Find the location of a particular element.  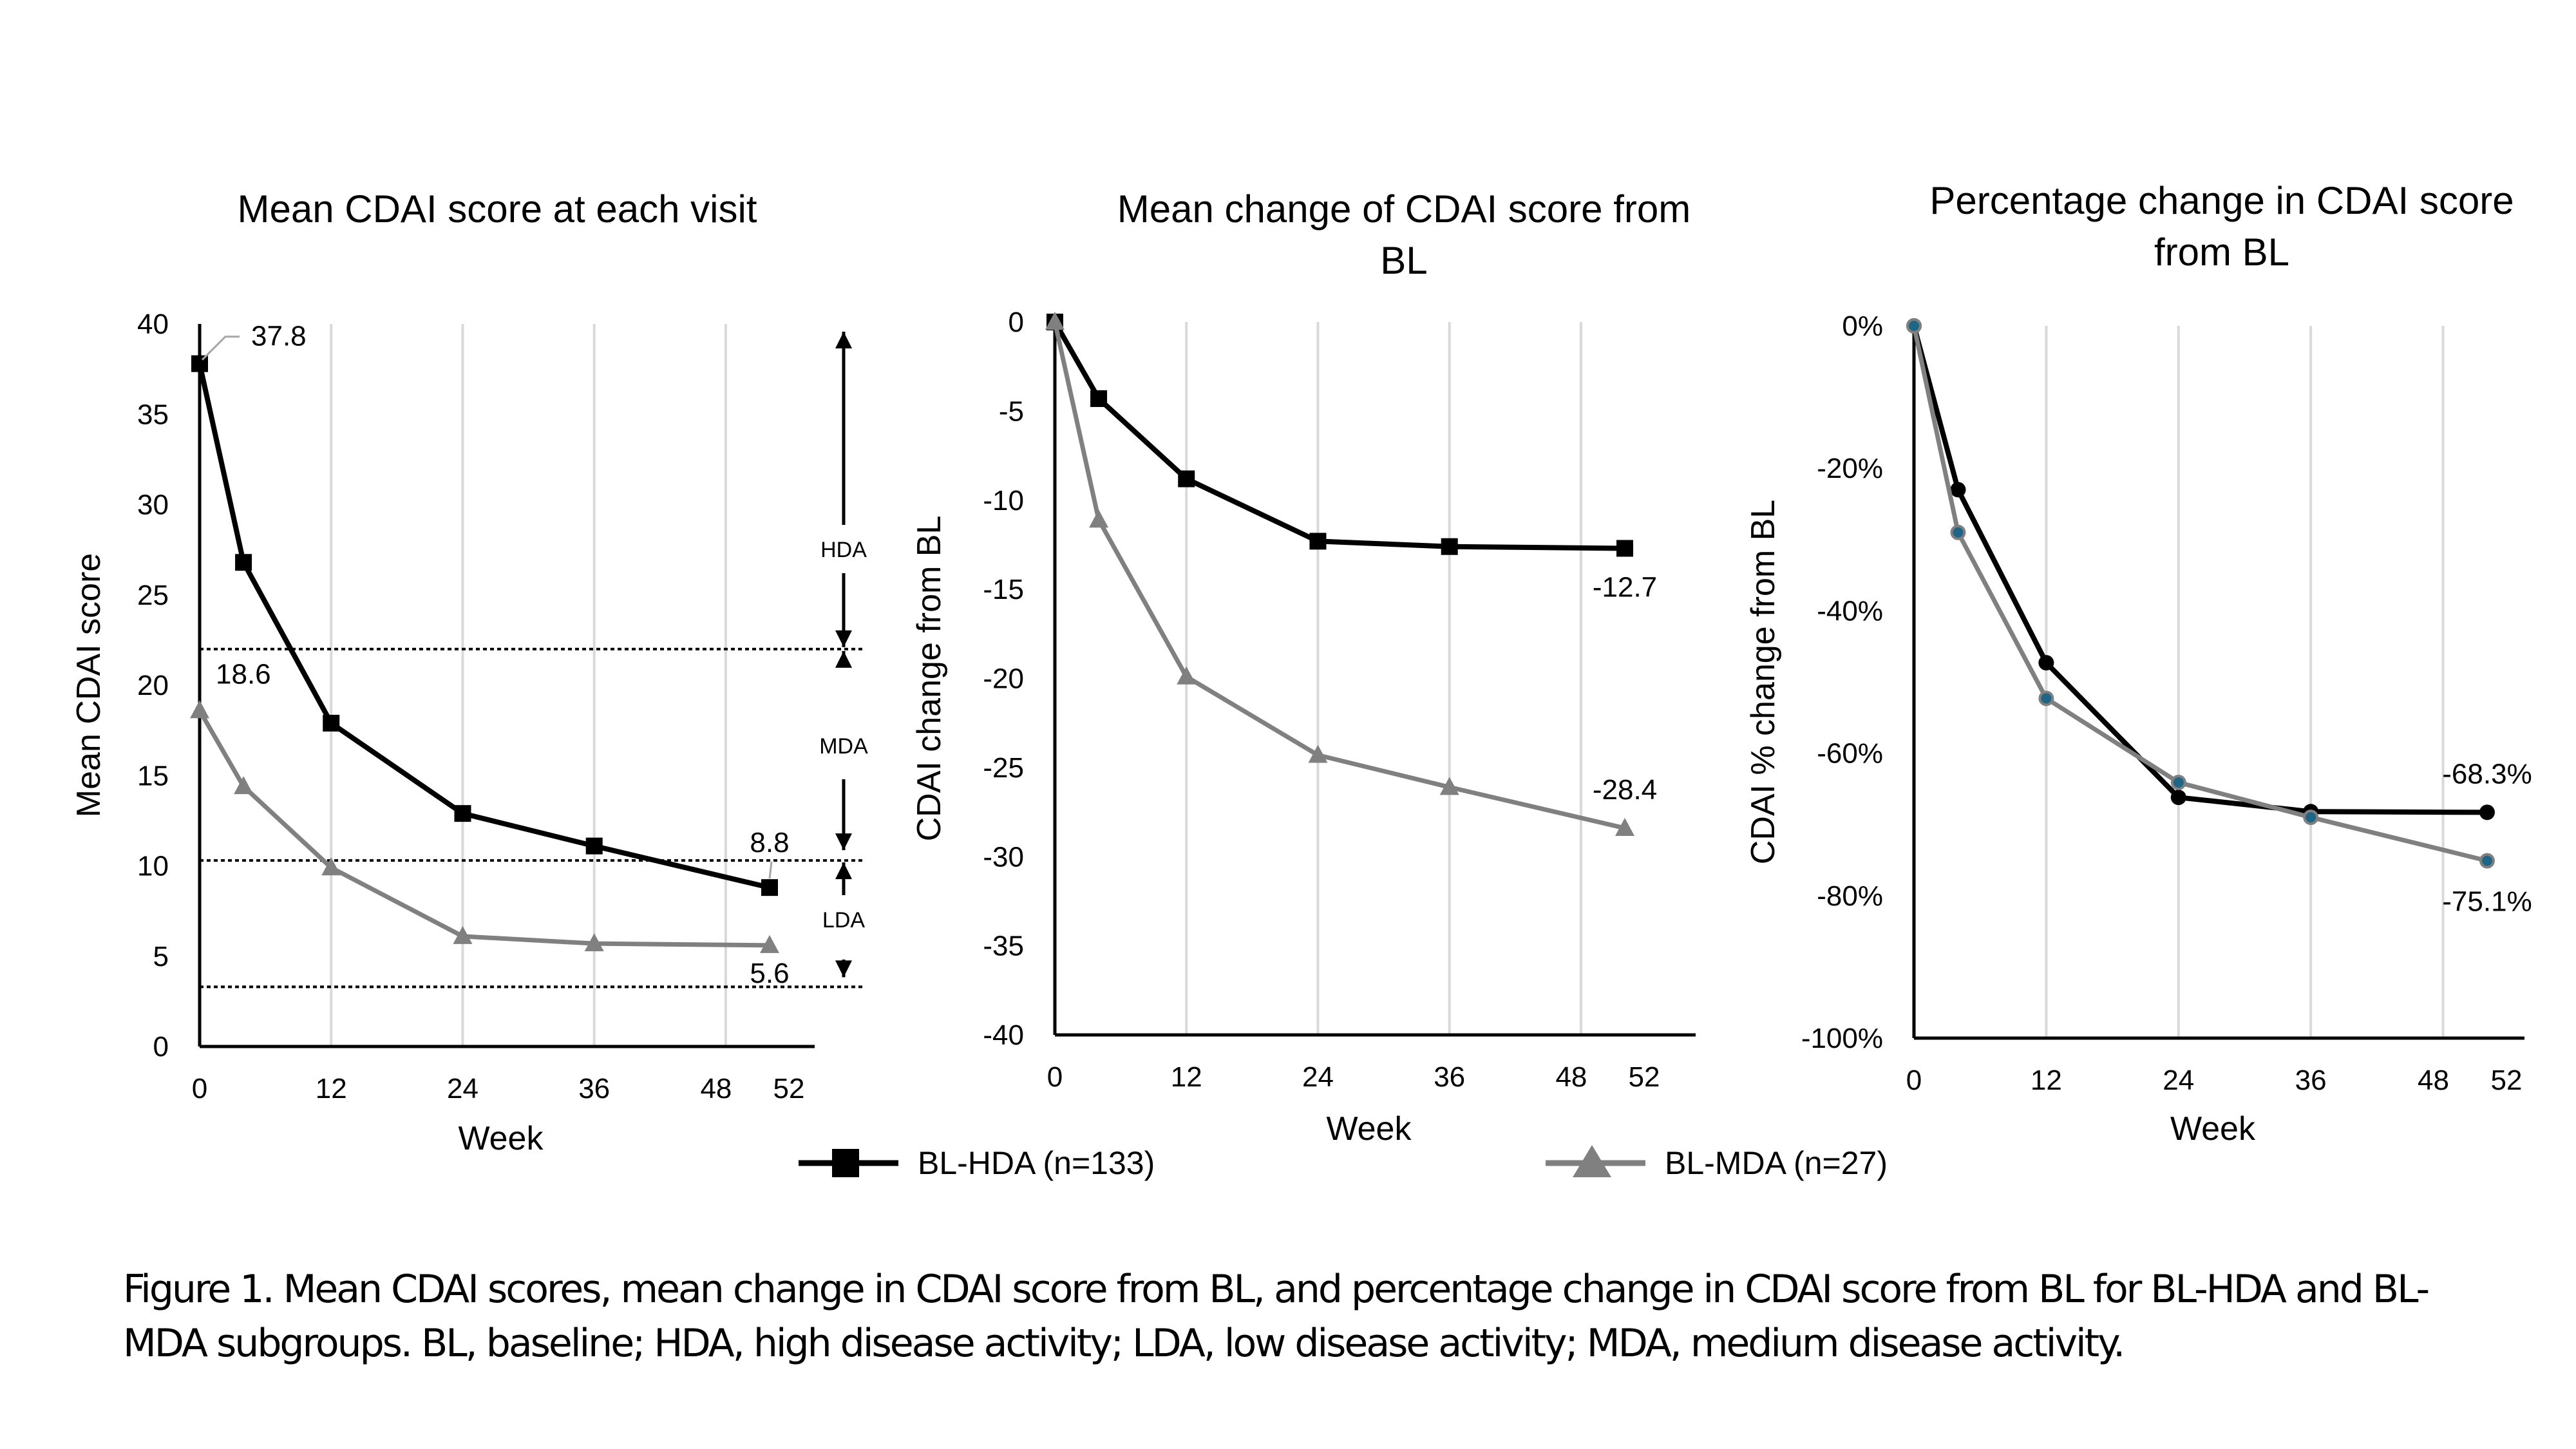

y-tick-label: 20 is located at coordinates (153, 685).